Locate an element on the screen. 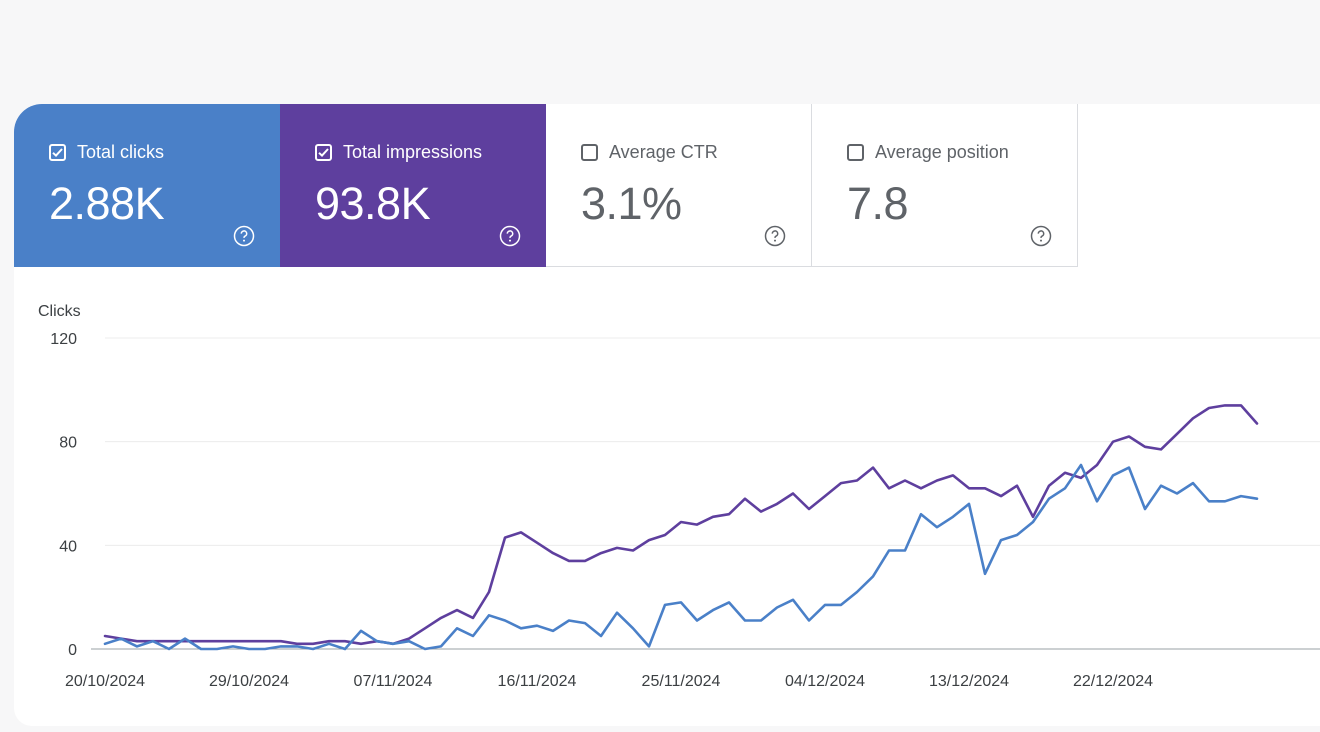  y-axis-title: Clicks is located at coordinates (59, 311).